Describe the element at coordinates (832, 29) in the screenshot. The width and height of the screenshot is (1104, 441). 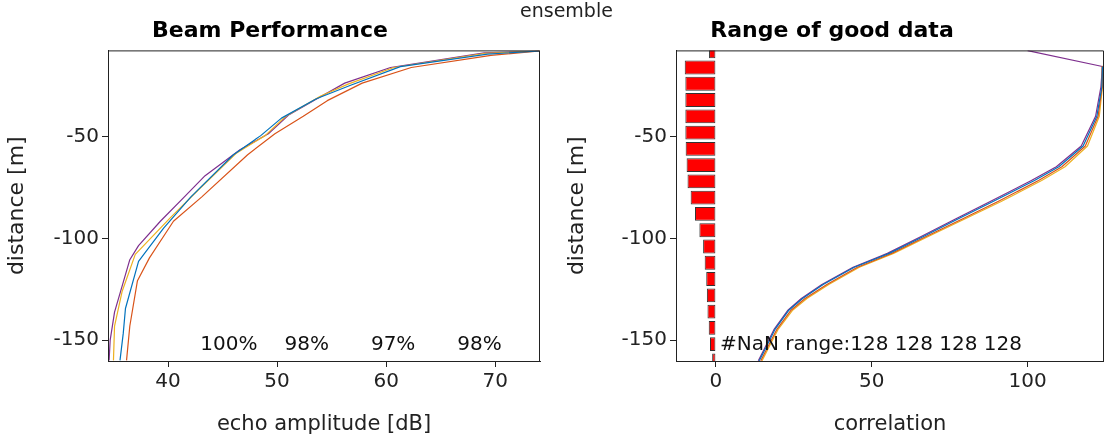
I see `chart-title: Range of good data` at that location.